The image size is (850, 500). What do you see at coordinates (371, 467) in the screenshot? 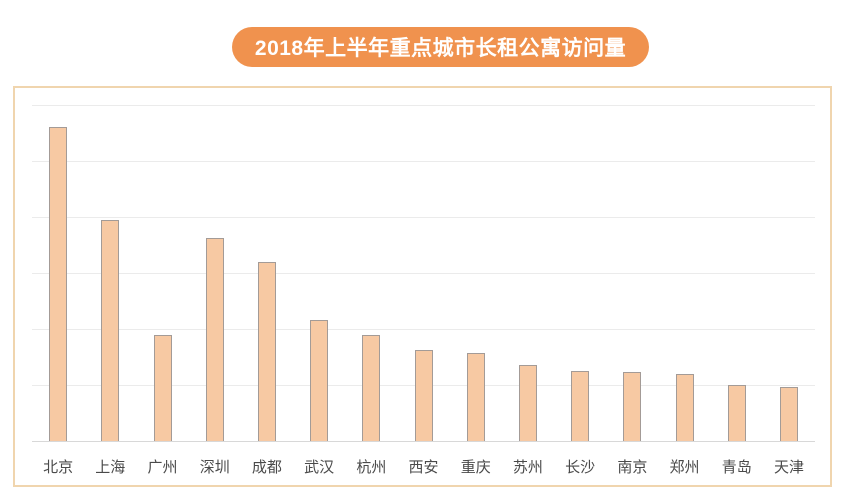
I see `x-axis-label: 杭州` at bounding box center [371, 467].